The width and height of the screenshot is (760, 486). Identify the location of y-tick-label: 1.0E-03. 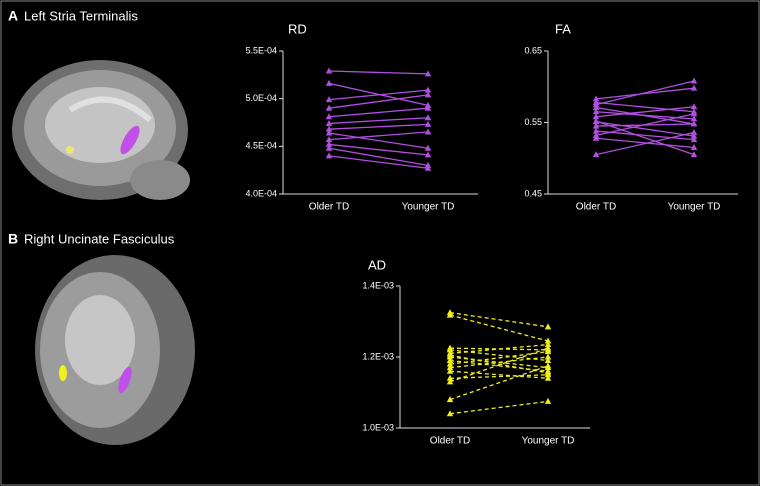
(378, 427).